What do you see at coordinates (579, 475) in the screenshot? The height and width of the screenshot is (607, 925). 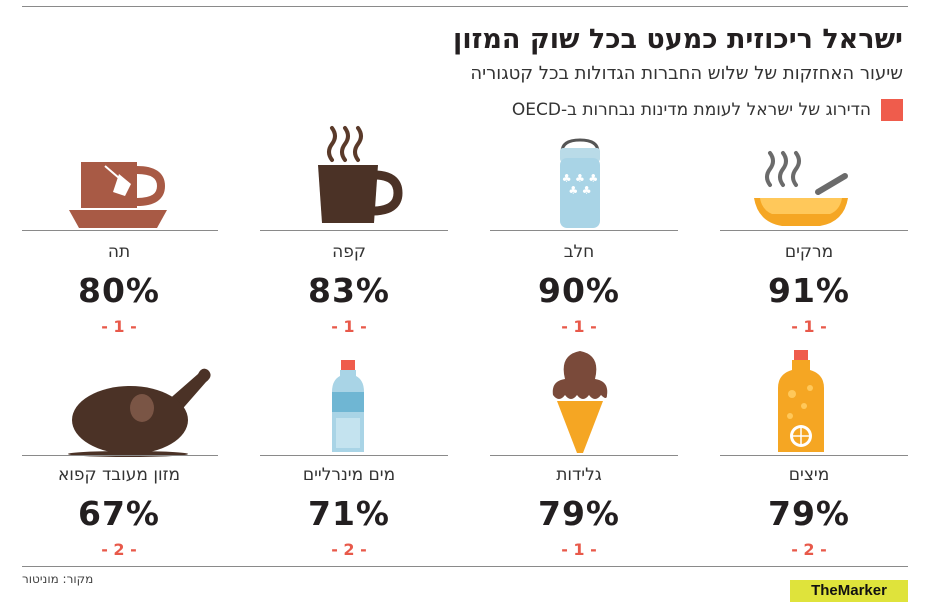 I see `category-label: גלידות` at bounding box center [579, 475].